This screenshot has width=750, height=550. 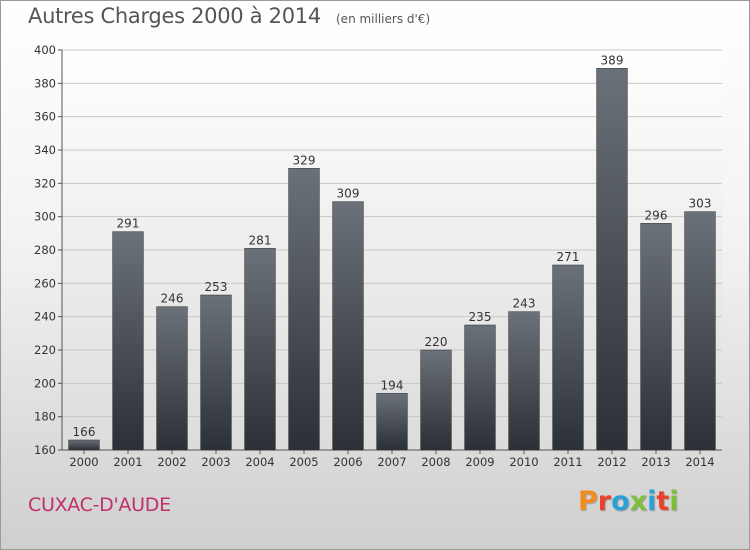 I want to click on logo-letter: P, so click(x=588, y=501).